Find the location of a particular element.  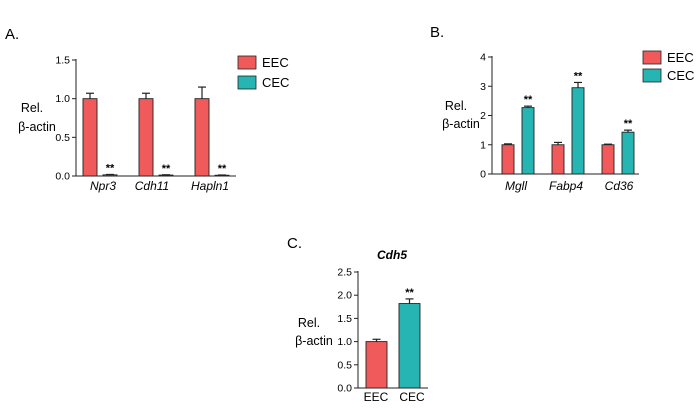

panel-c-title: Cdh5 is located at coordinates (392, 255).